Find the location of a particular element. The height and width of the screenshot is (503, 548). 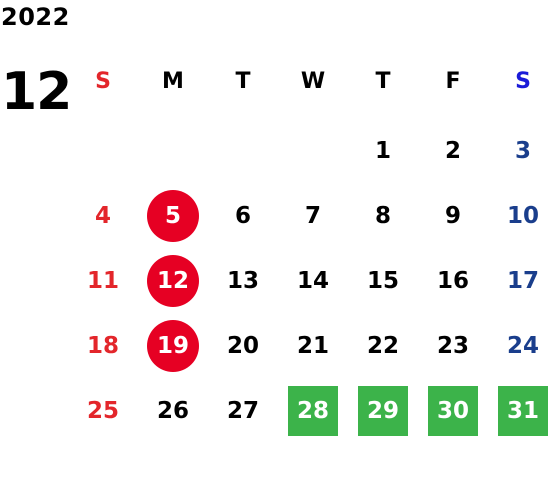

day-number: 16 is located at coordinates (452, 281).